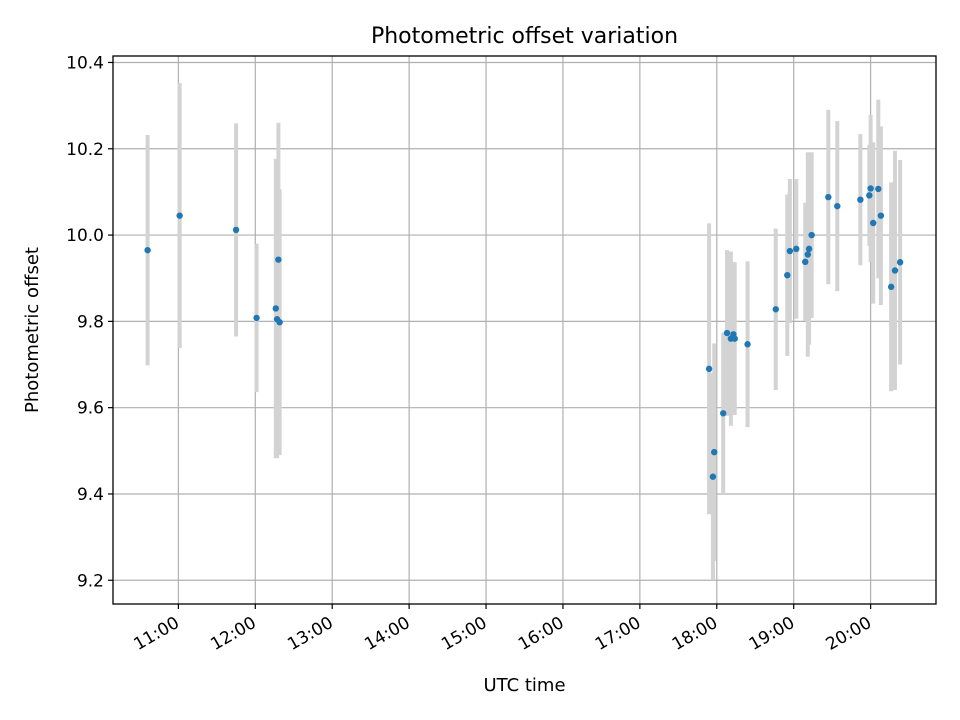  I want to click on y-axis: 9.2 9.4 9.6 9.8 10.0 10.2 10.4, so click(89, 322).